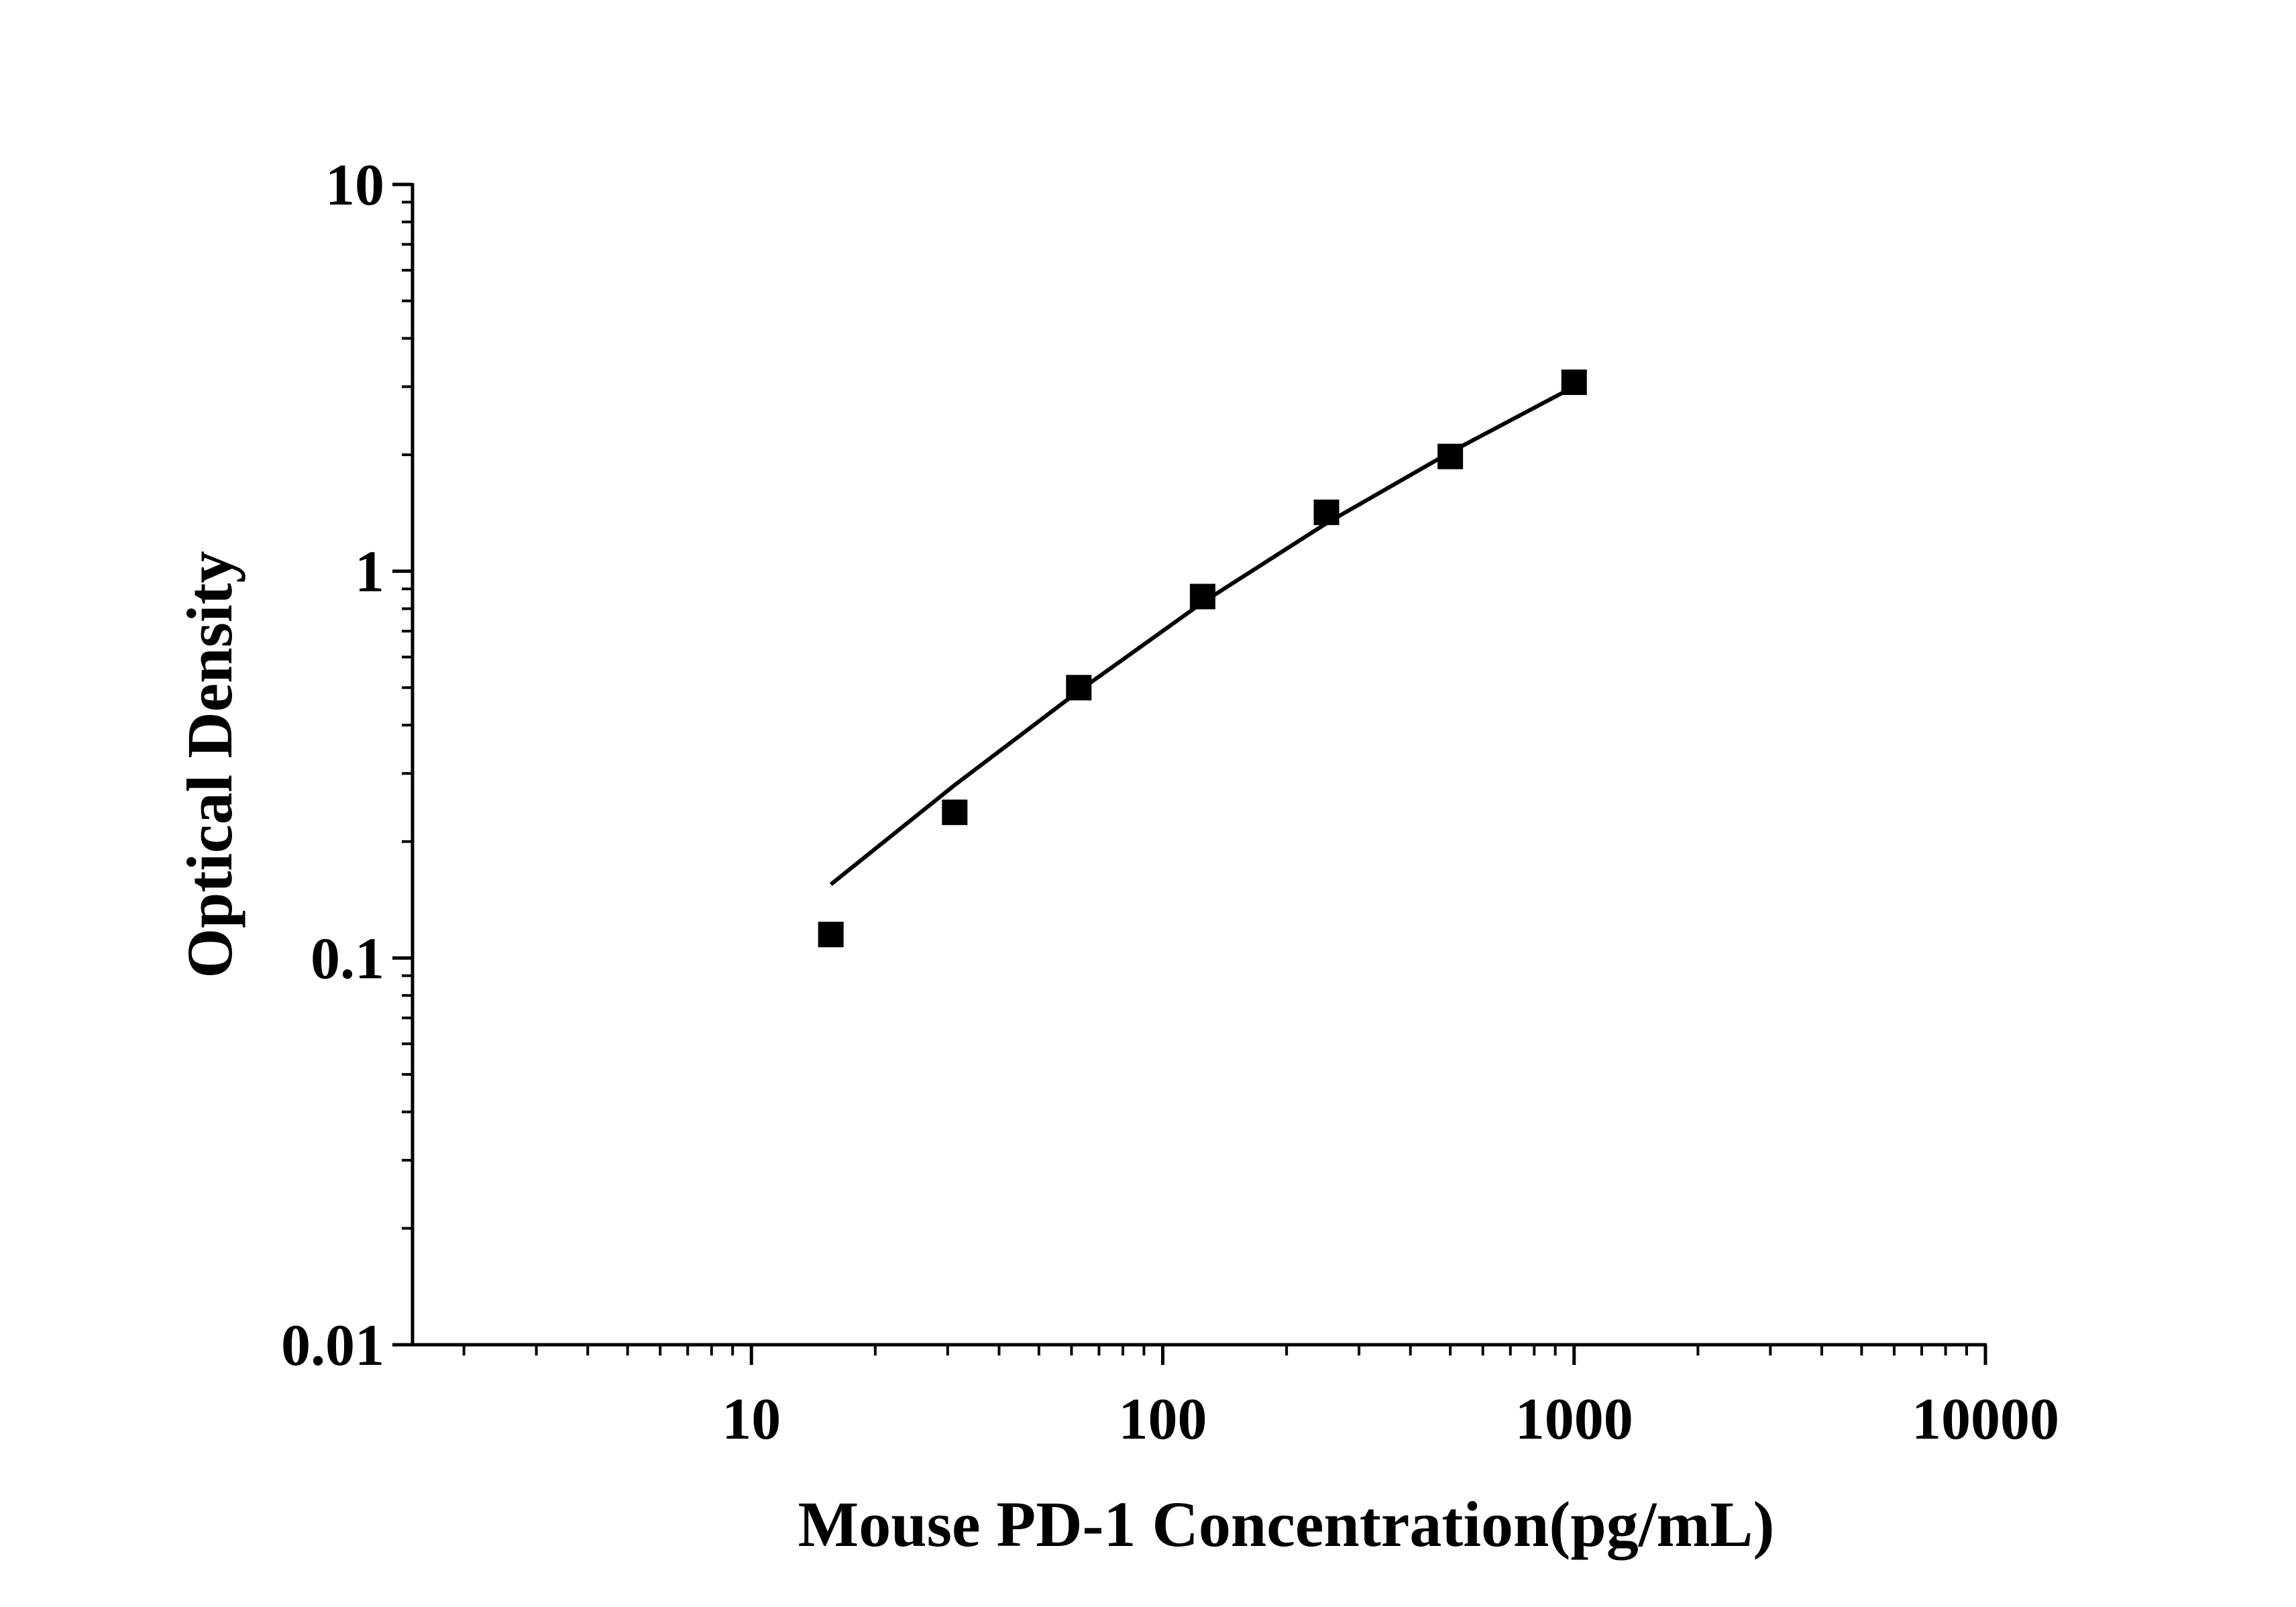  I want to click on x-tick-label: 10, so click(751, 1419).